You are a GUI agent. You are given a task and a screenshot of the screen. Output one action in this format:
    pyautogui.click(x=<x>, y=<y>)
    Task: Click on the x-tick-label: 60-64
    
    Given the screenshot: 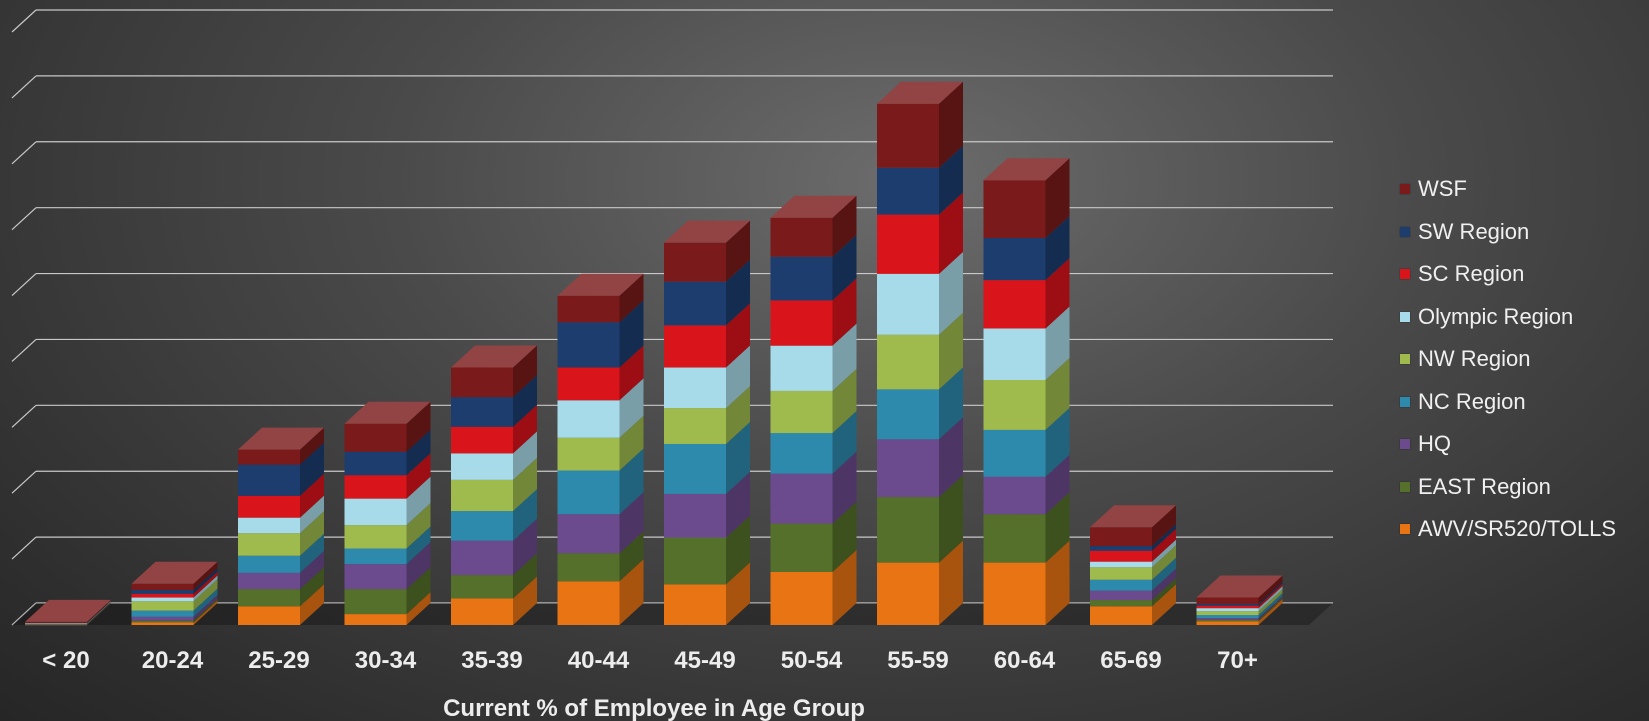 What is the action you would take?
    pyautogui.click(x=1025, y=660)
    